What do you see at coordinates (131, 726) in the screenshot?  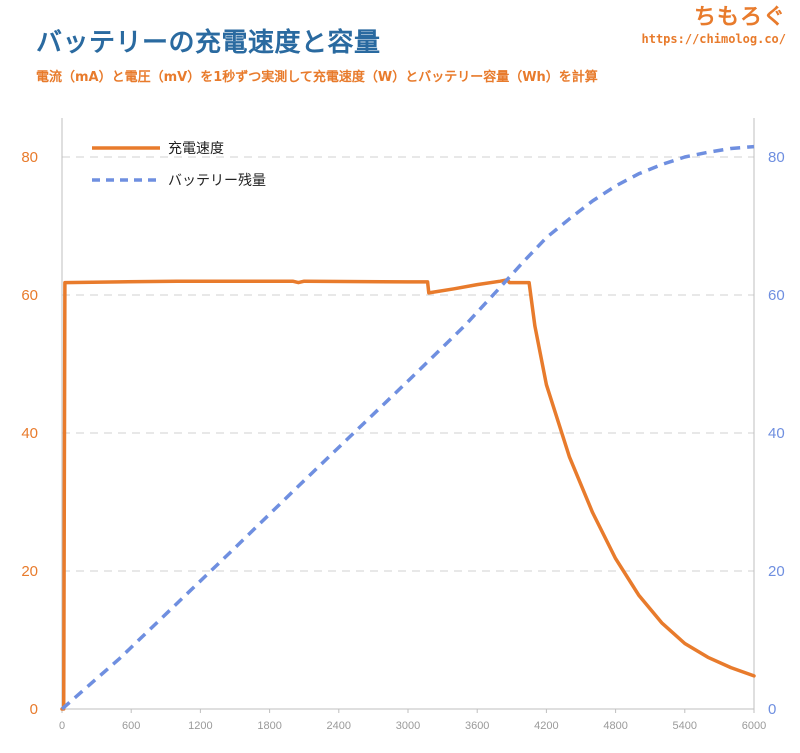 I see `x-tick-label: 600` at bounding box center [131, 726].